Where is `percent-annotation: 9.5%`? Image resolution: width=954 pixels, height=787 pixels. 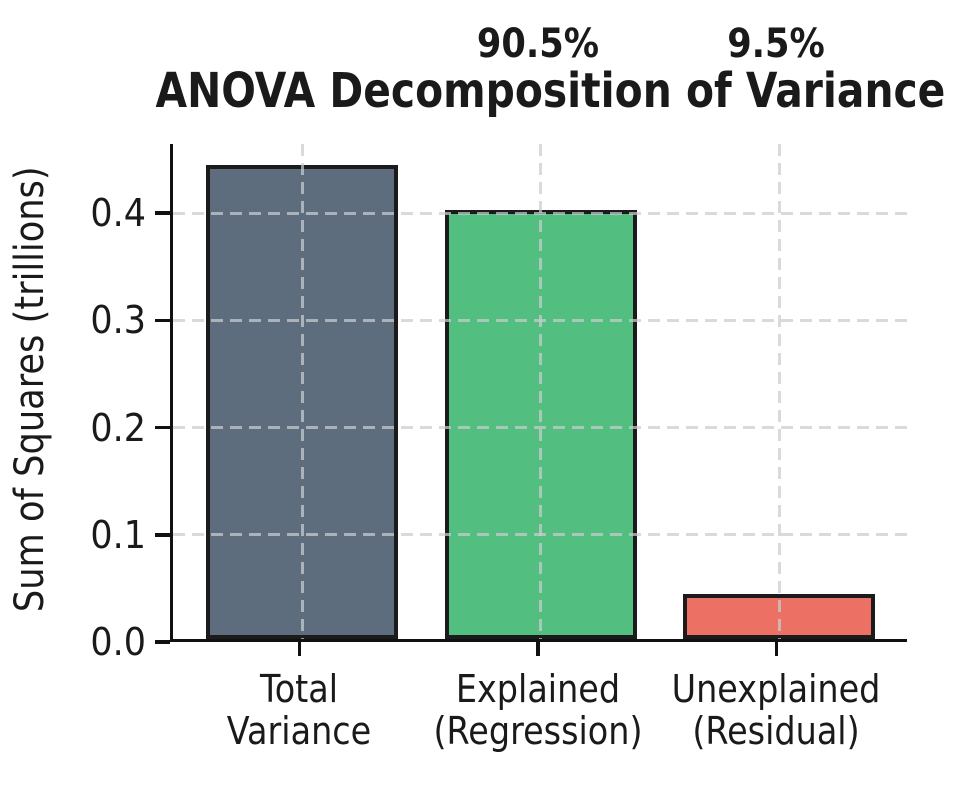
percent-annotation: 9.5% is located at coordinates (776, 44).